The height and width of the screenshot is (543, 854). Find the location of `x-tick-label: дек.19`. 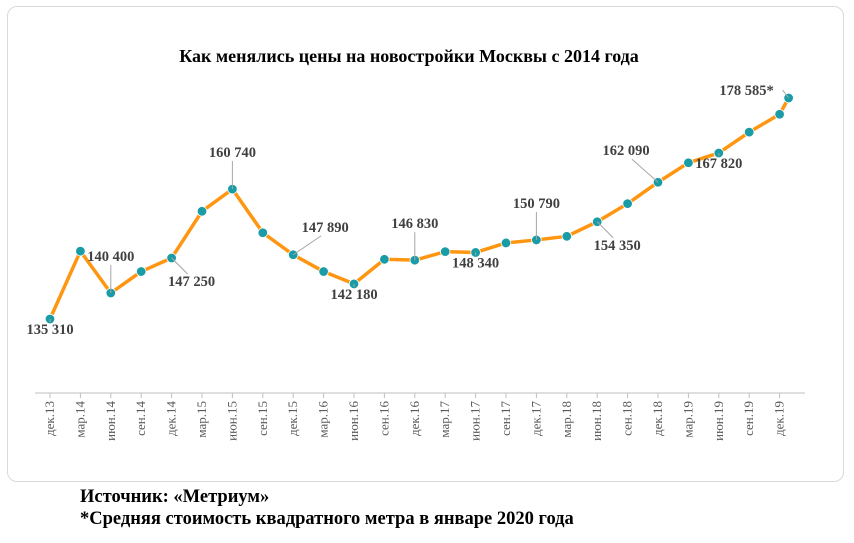

x-tick-label: дек.19 is located at coordinates (779, 418).